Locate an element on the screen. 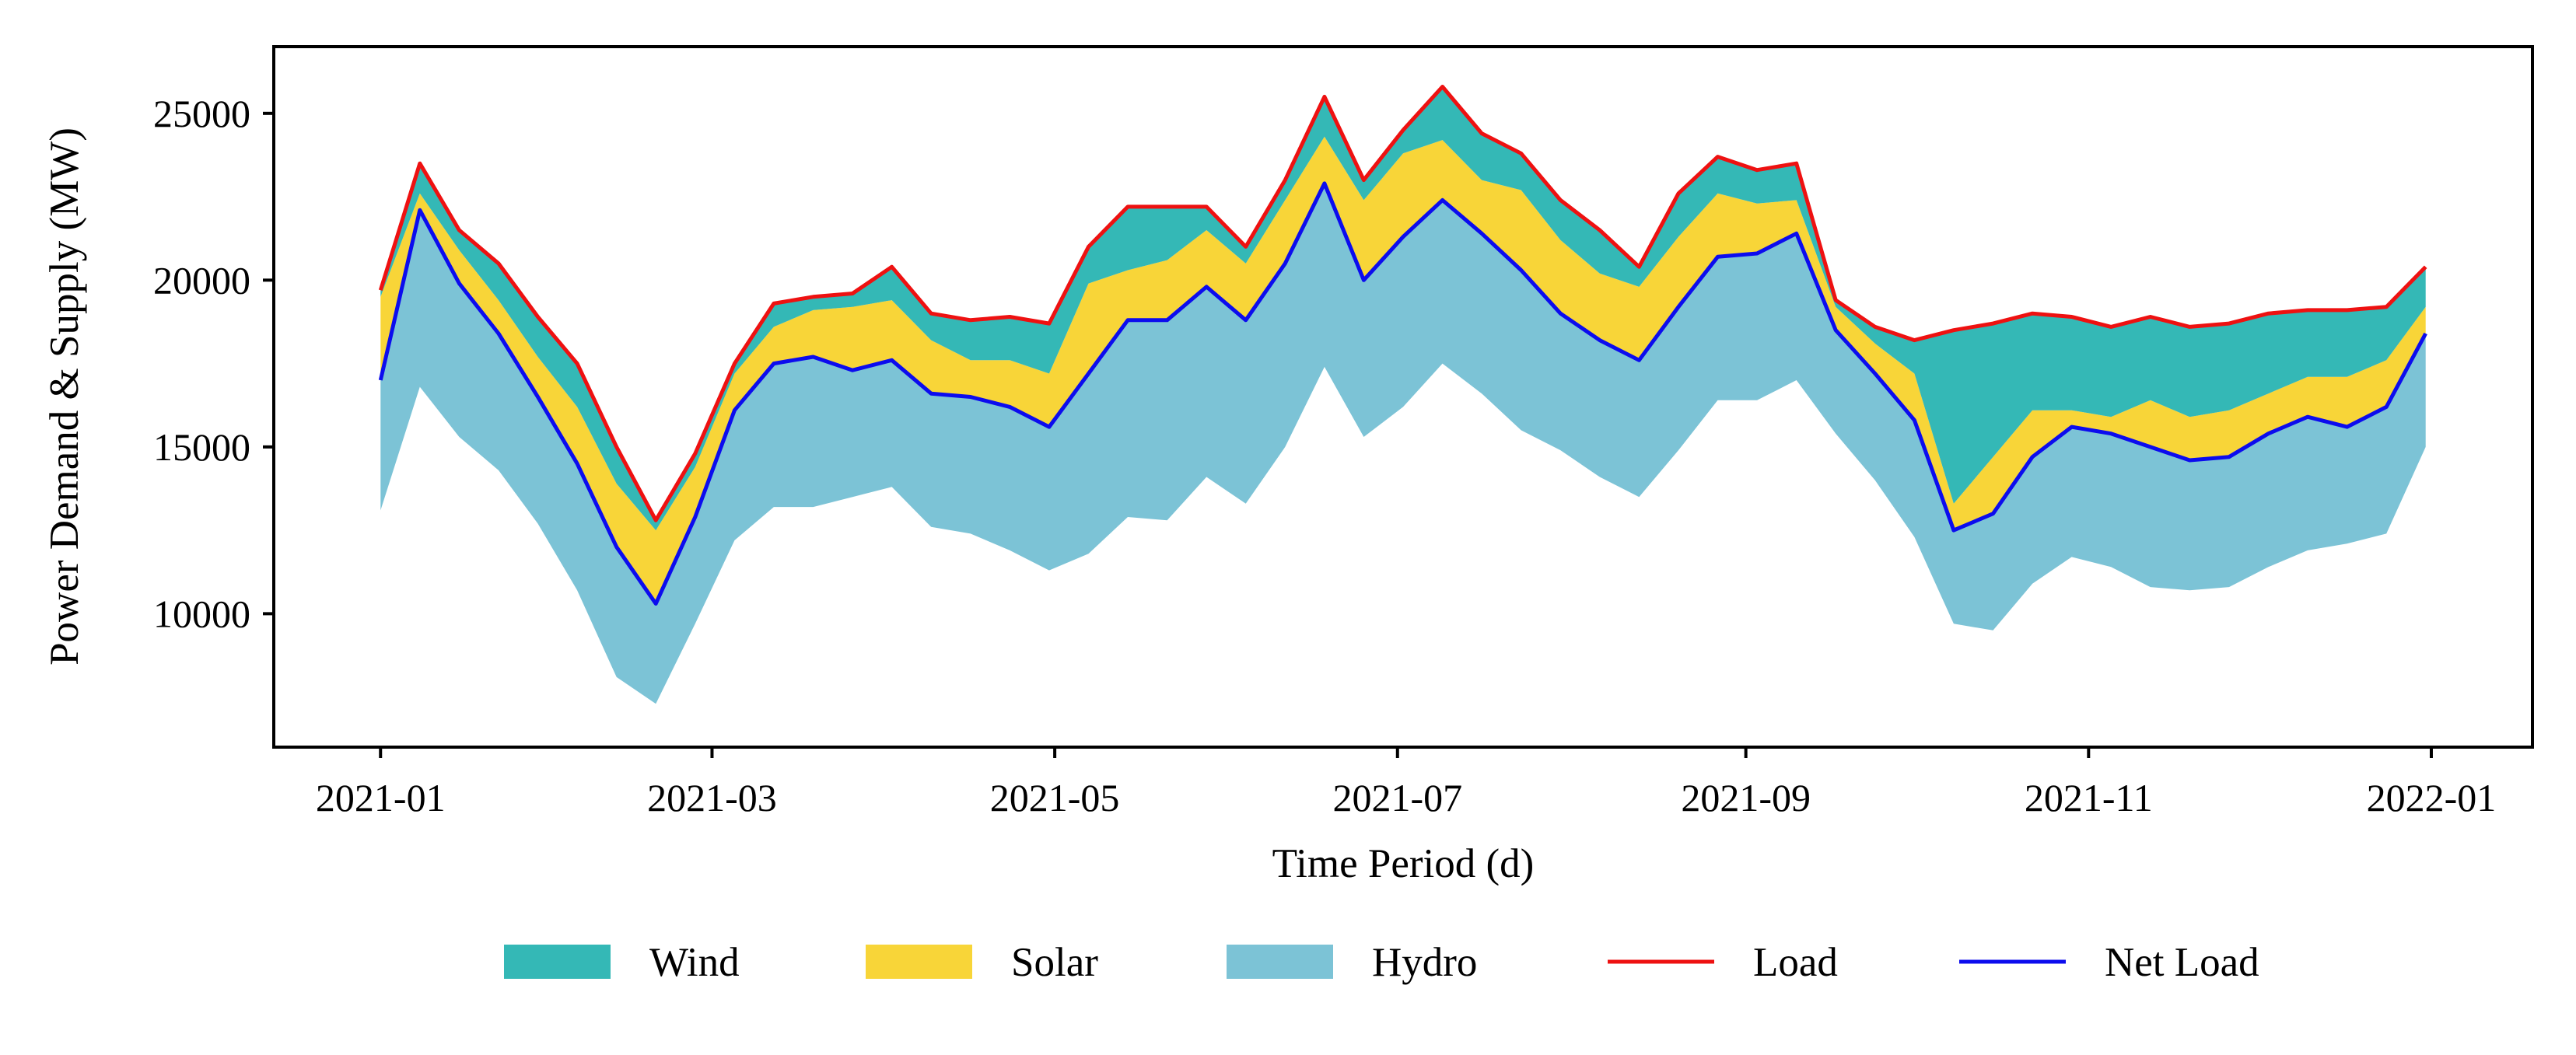 The height and width of the screenshot is (1055, 2576). legend-label-load: Load is located at coordinates (1795, 962).